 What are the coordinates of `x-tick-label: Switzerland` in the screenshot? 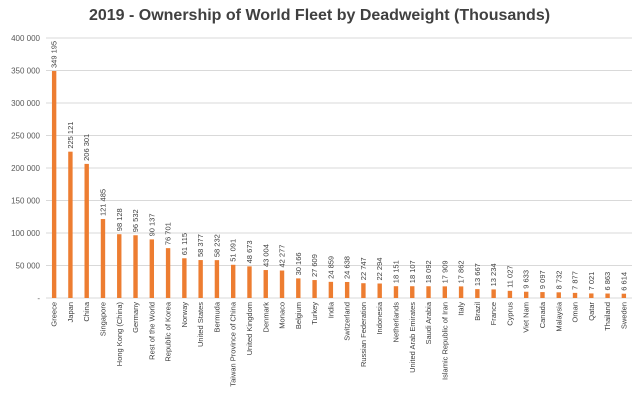 It's located at (347, 321).